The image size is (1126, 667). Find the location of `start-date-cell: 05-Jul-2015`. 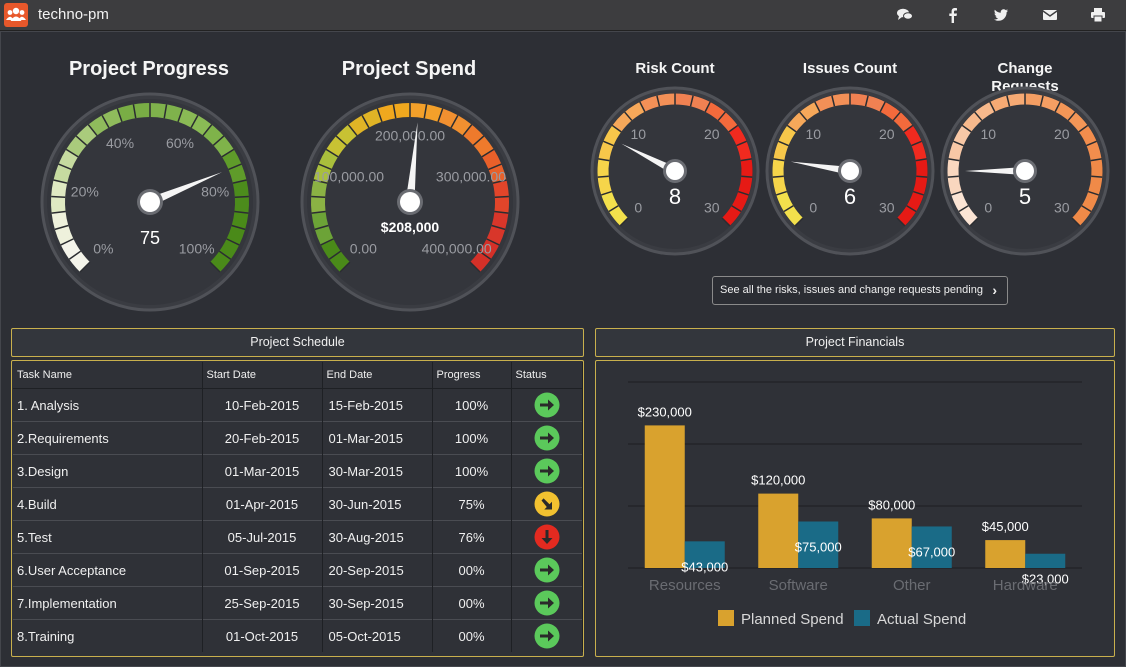

start-date-cell: 05-Jul-2015 is located at coordinates (262, 537).